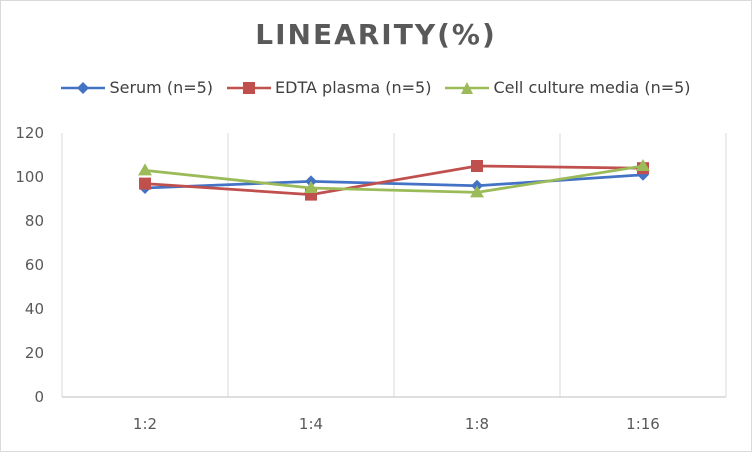 Image resolution: width=752 pixels, height=452 pixels. Describe the element at coordinates (34, 265) in the screenshot. I see `y-tick-label: 60` at that location.